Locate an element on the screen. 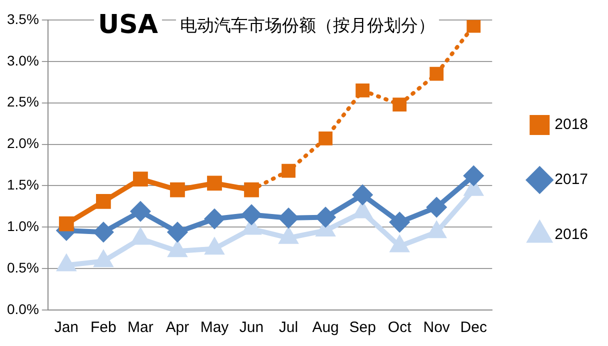  y-tick-label: 2.0% is located at coordinates (22, 143).